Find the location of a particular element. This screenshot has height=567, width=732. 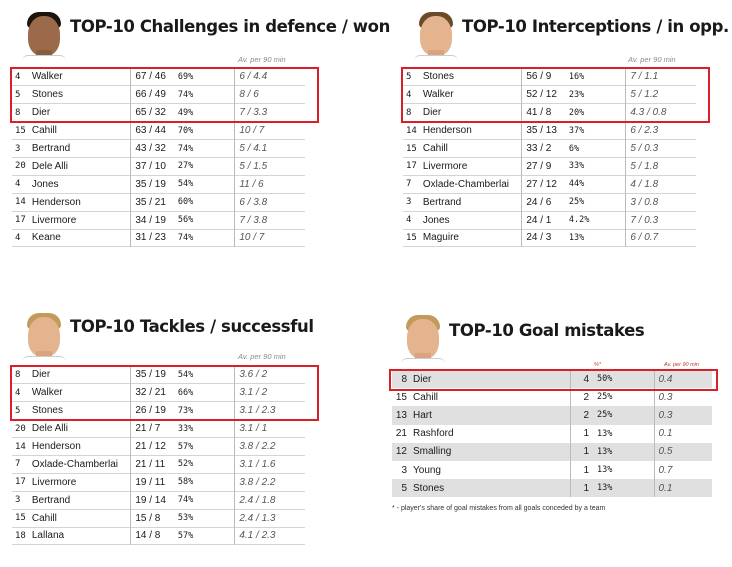

total-value: 24 / 3 is located at coordinates (543, 238).